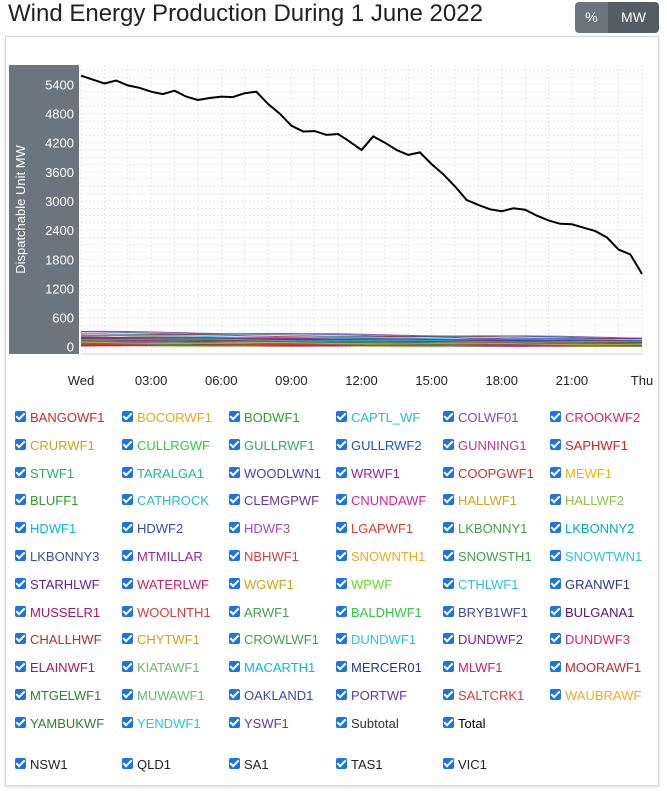 This screenshot has height=791, width=667. Describe the element at coordinates (59, 230) in the screenshot. I see `y-tick-label: 2400` at that location.